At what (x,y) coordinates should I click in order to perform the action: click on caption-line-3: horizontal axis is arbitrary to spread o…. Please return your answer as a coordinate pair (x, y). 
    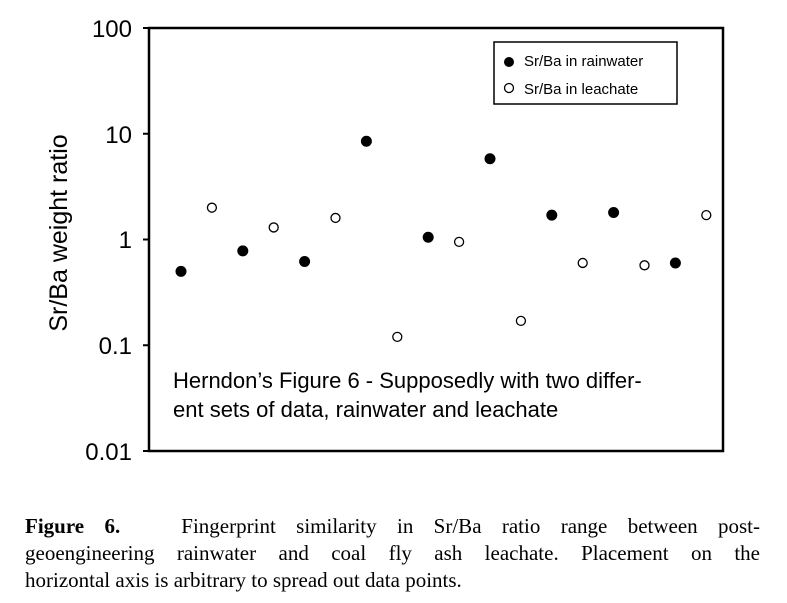
    Looking at the image, I should click on (243, 580).